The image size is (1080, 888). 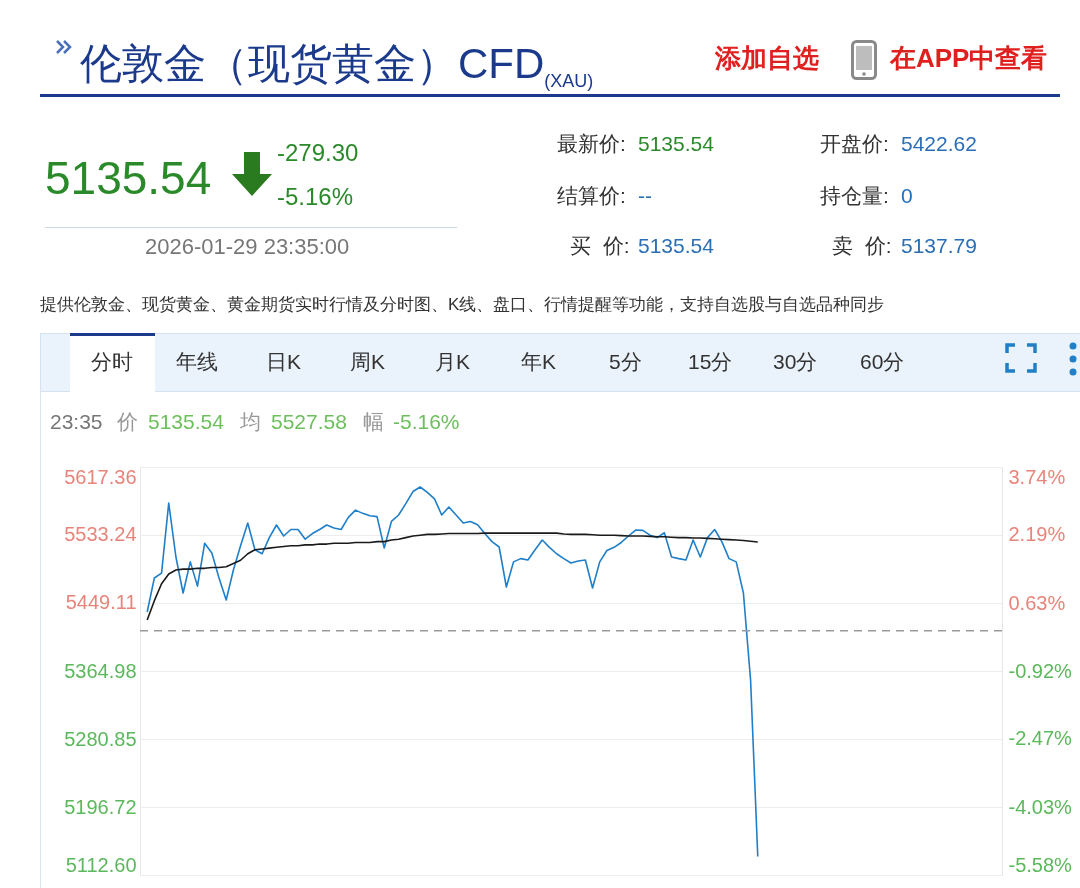 I want to click on y2-tick-label: 2.19%, so click(x=1037, y=534).